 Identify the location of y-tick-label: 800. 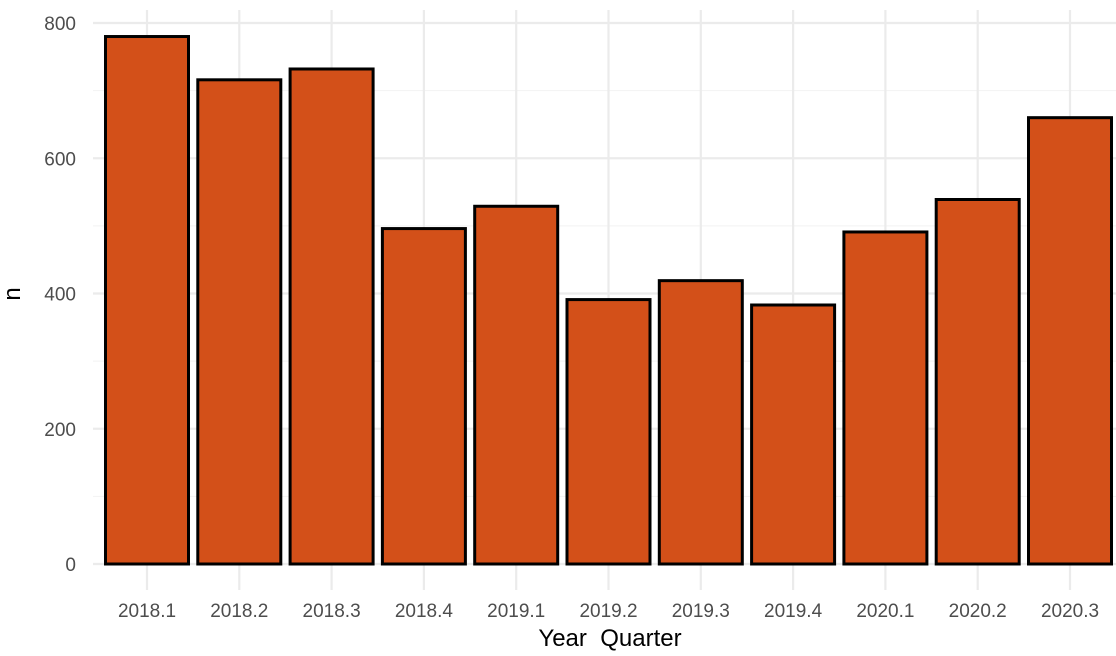
(60, 24).